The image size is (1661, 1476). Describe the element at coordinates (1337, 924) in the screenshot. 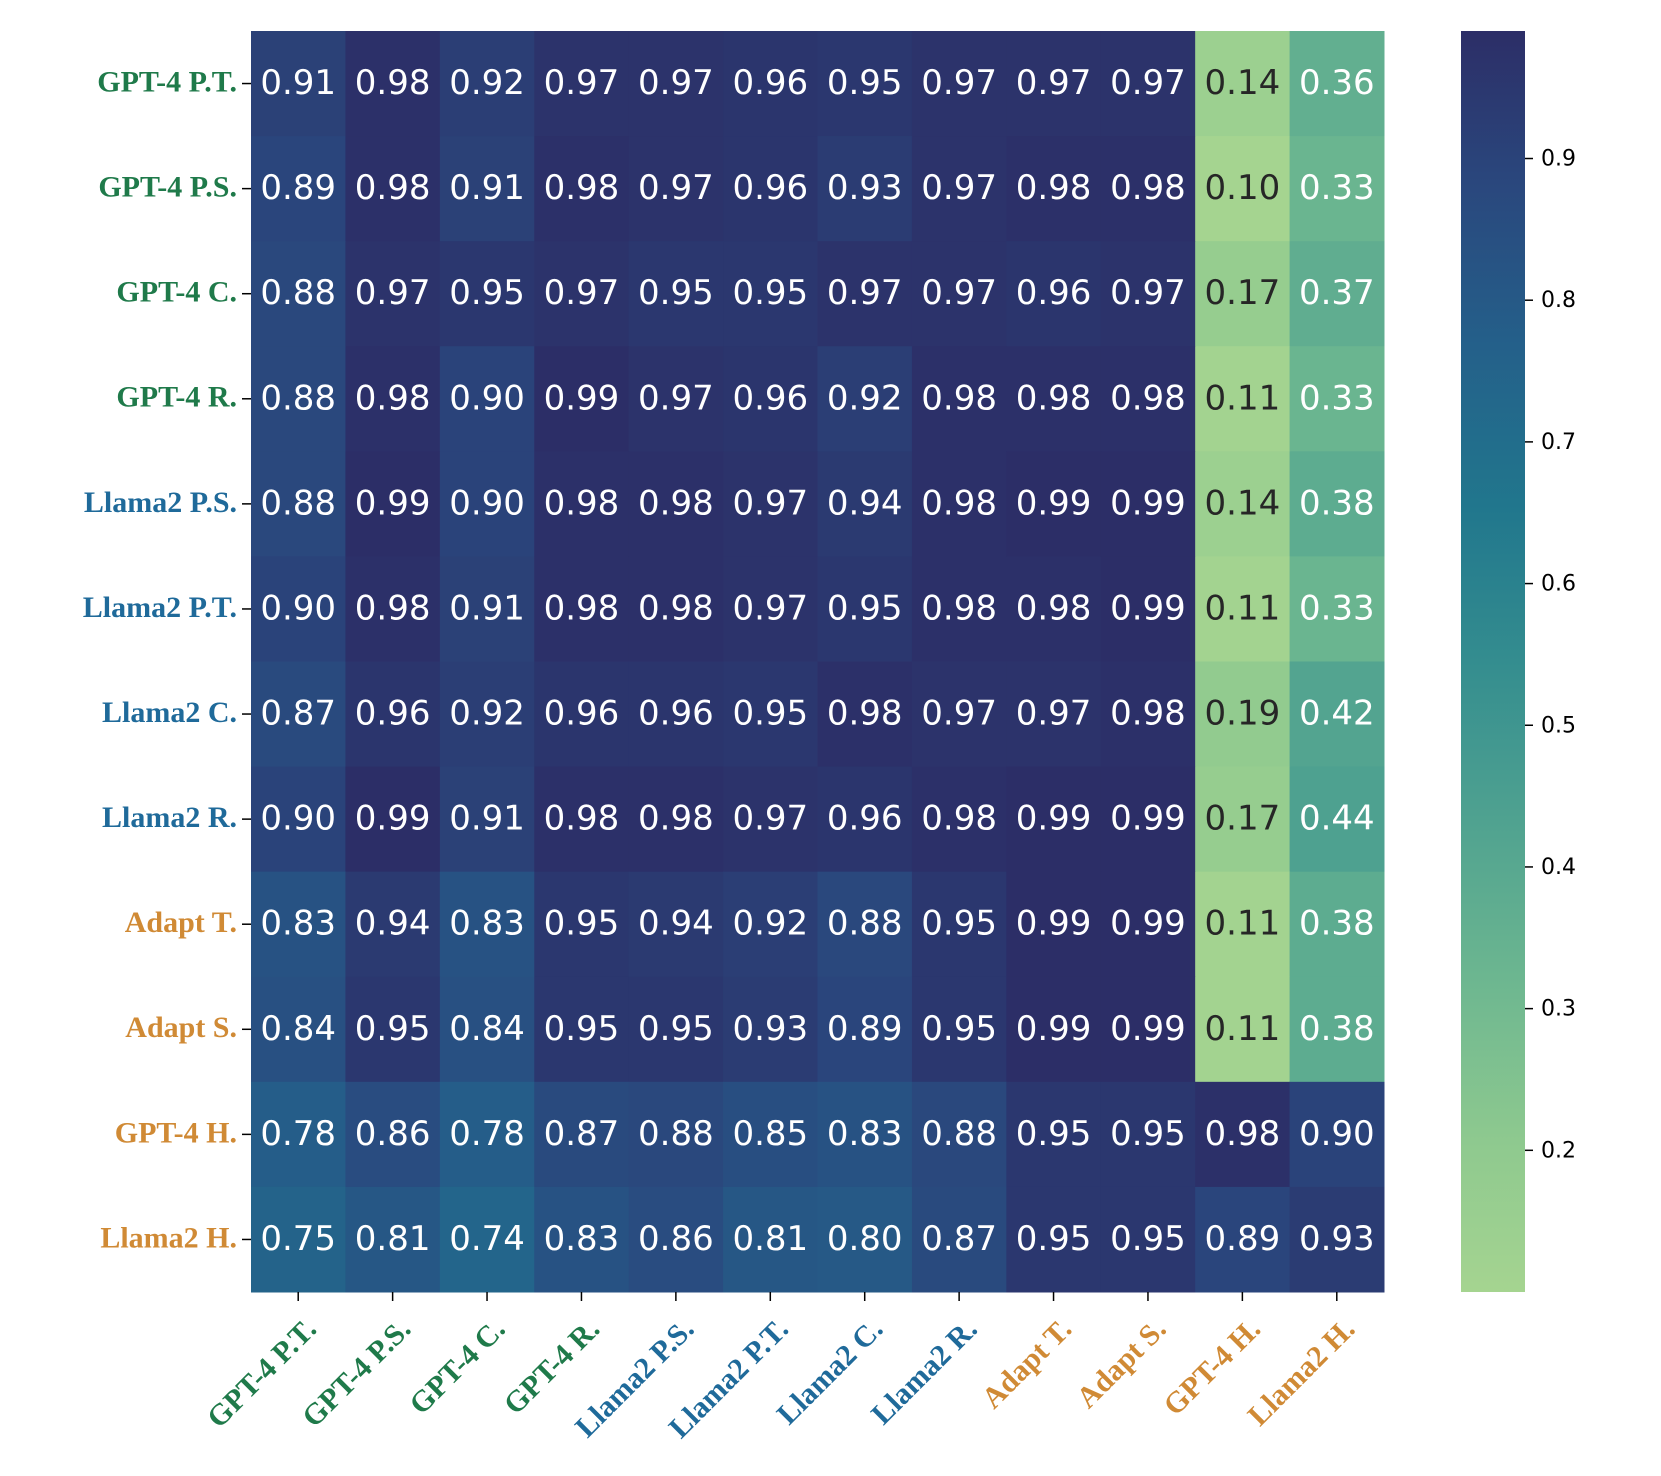

I see `cell-value-label: 0.38` at that location.